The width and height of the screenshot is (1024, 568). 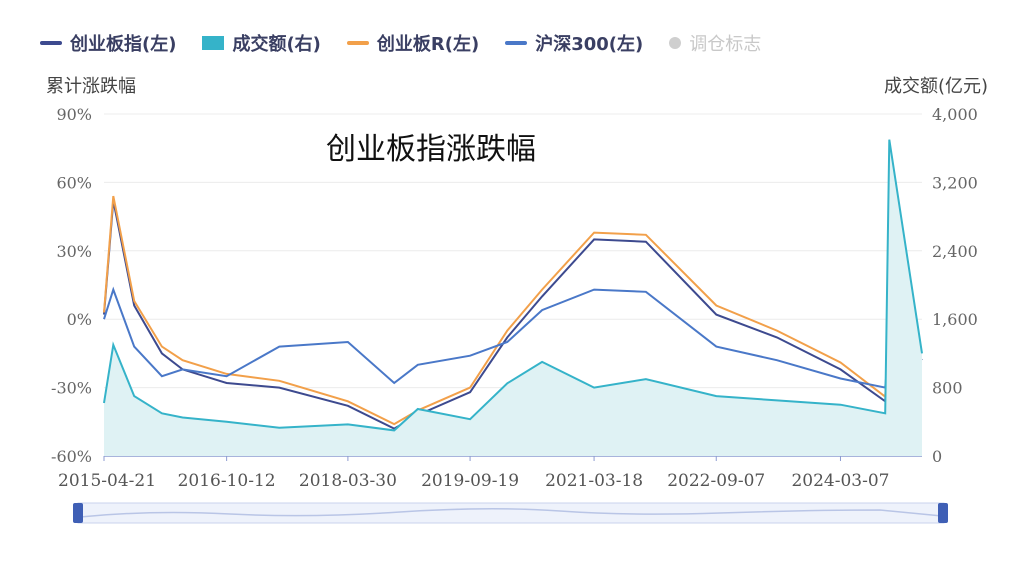 I want to click on right-axis-title: 成交额(亿元), so click(x=935, y=86).